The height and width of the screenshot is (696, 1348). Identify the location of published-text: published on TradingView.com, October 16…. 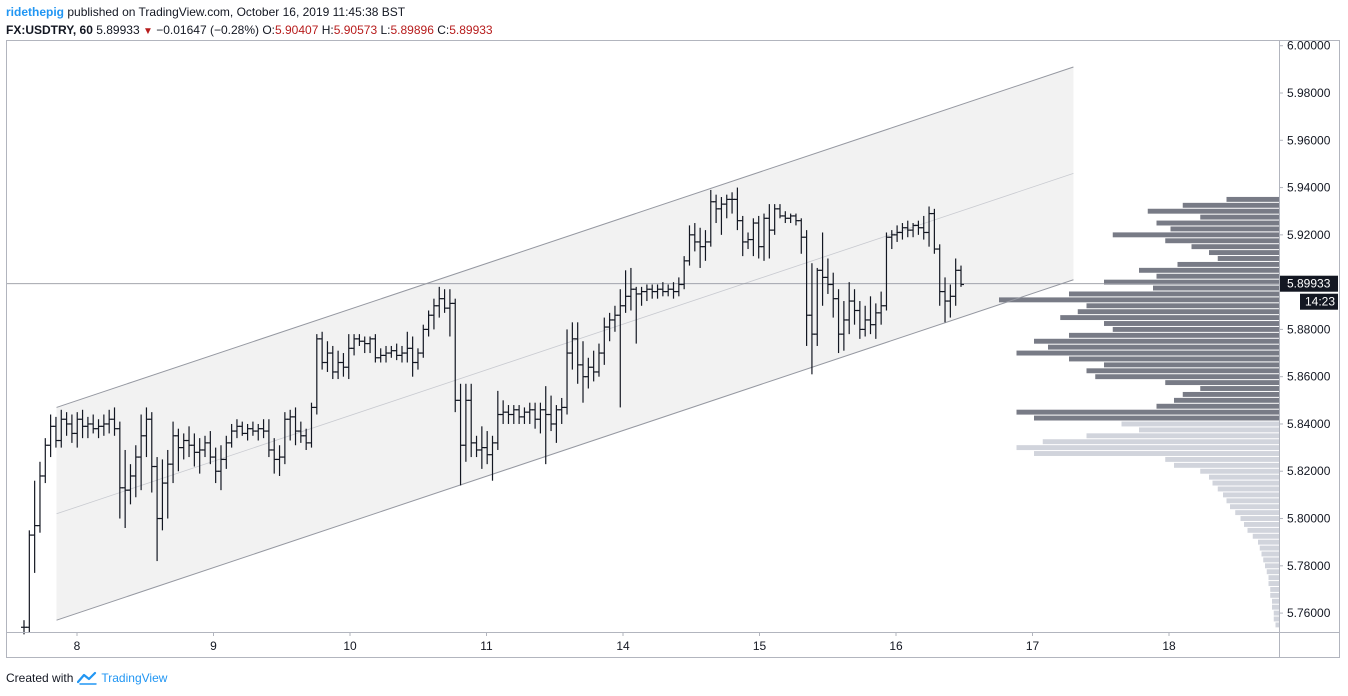
(236, 12).